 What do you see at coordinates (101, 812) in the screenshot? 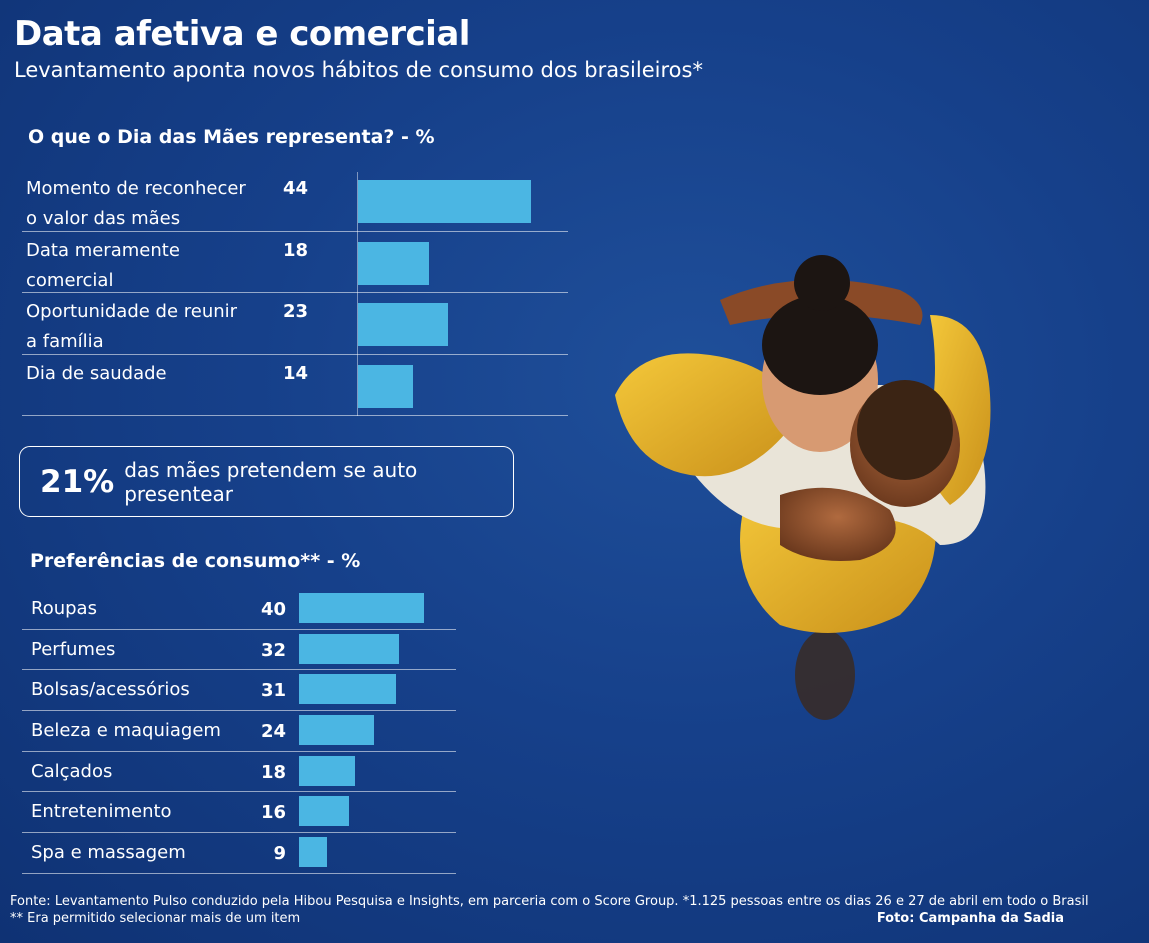
I see `chart2-category-label: Entretenimento` at bounding box center [101, 812].